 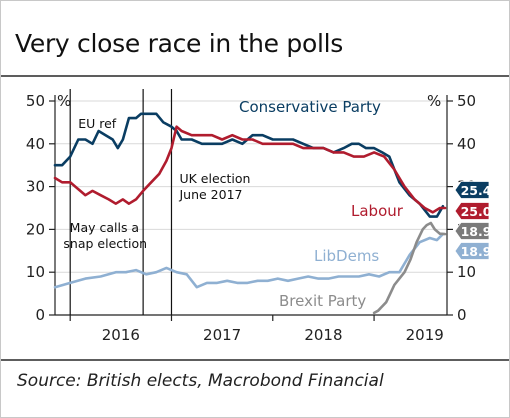 What do you see at coordinates (476, 190) in the screenshot?
I see `end-value-conservative: 25.4` at bounding box center [476, 190].